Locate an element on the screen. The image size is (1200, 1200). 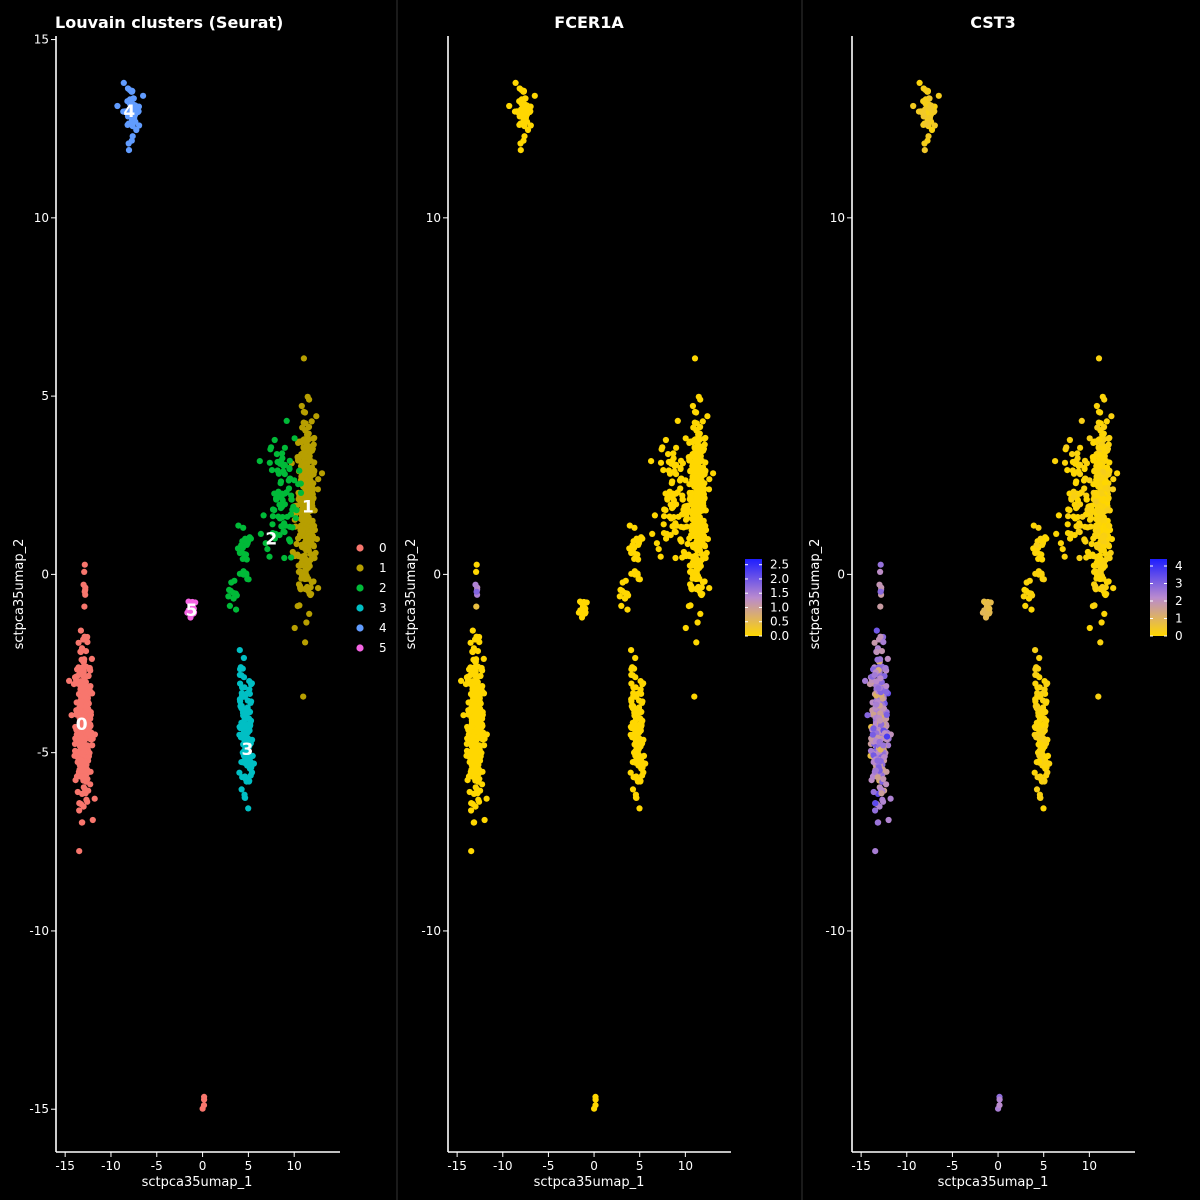
cluster-label: 5 is located at coordinates (192, 611).